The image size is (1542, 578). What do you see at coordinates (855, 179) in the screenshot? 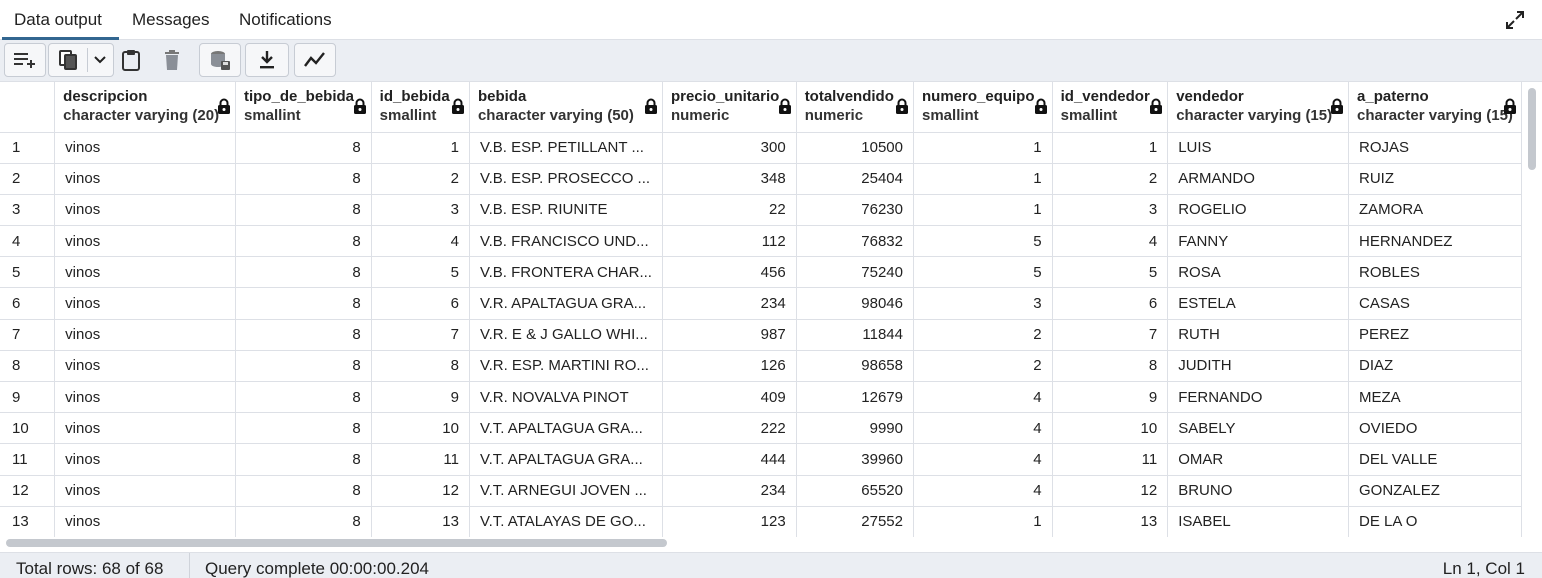
I see `table-cell: 25404` at bounding box center [855, 179].